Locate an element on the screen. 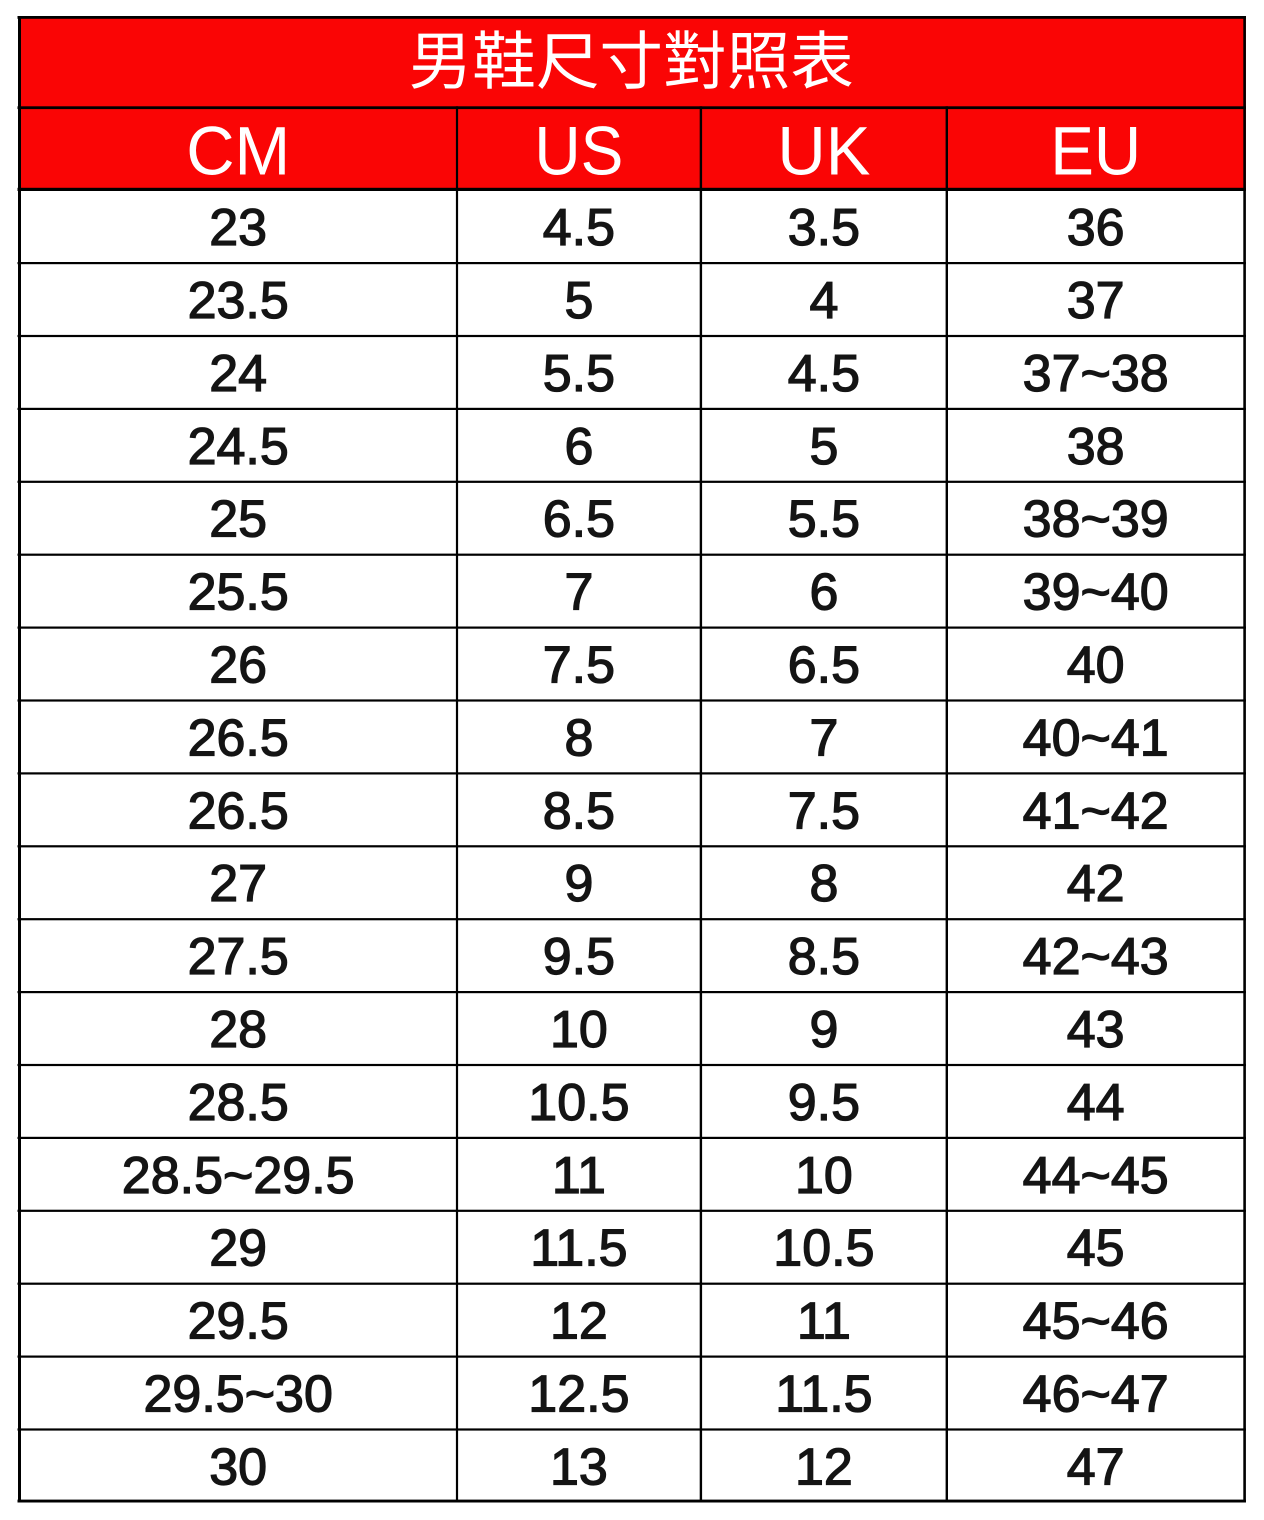  svg-text: 40 is located at coordinates (1096, 666).